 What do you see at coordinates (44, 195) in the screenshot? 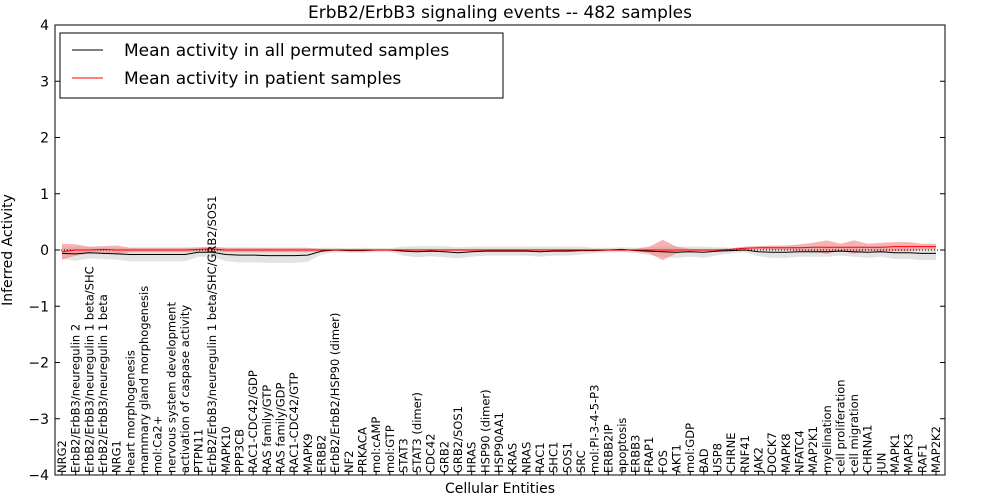
I see `y-tick-label: 1` at bounding box center [44, 195].